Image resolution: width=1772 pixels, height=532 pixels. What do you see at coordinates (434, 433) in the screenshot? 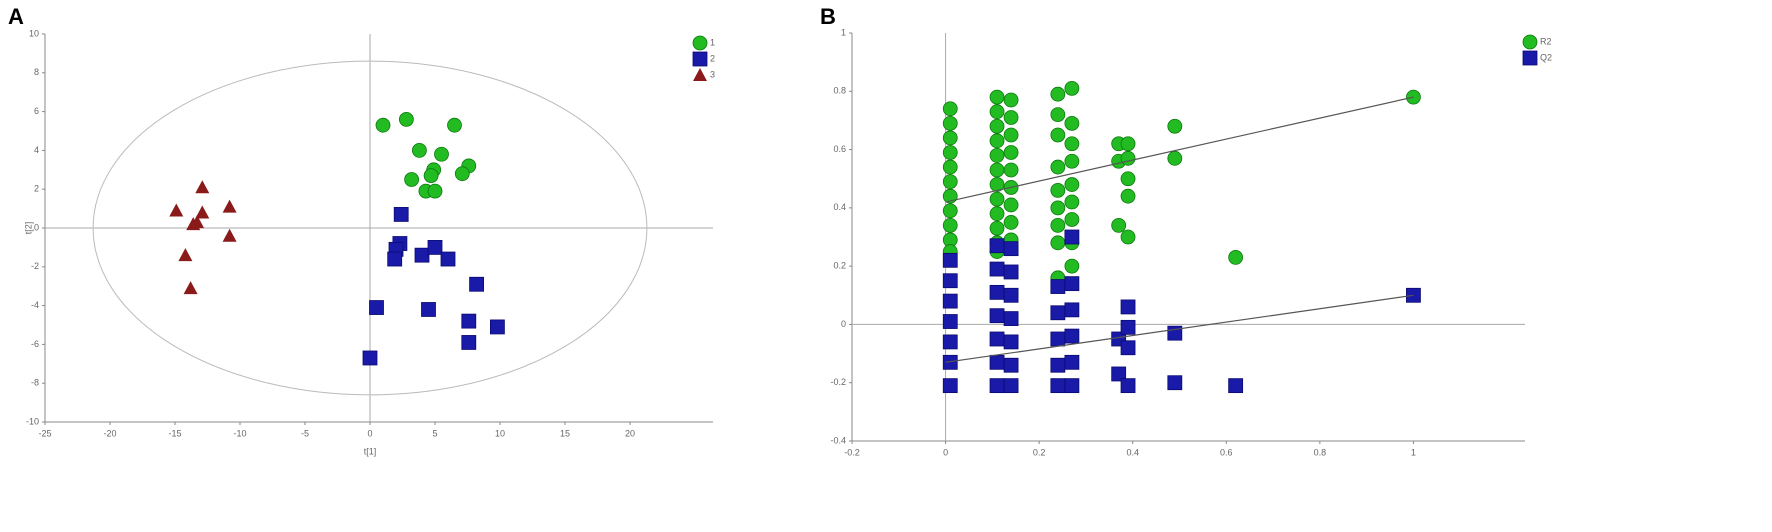
I see `x-tick-label: 5` at bounding box center [434, 433].